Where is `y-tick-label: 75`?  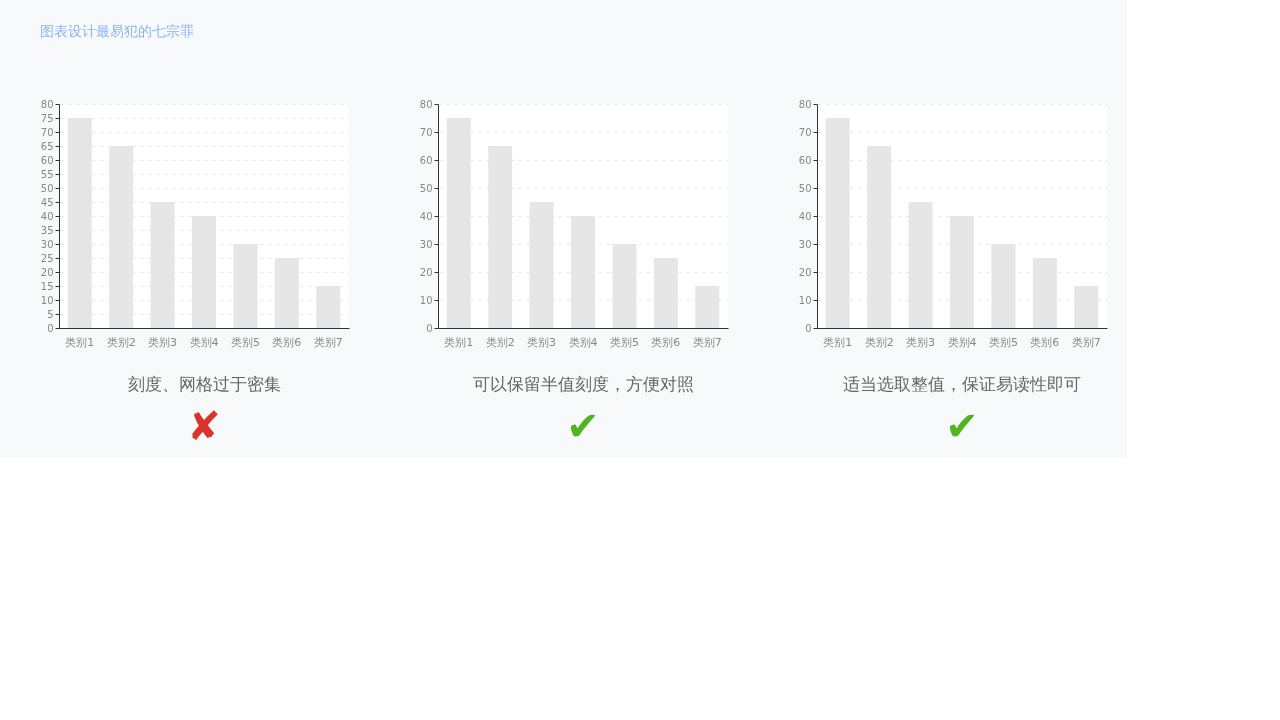 y-tick-label: 75 is located at coordinates (47, 118).